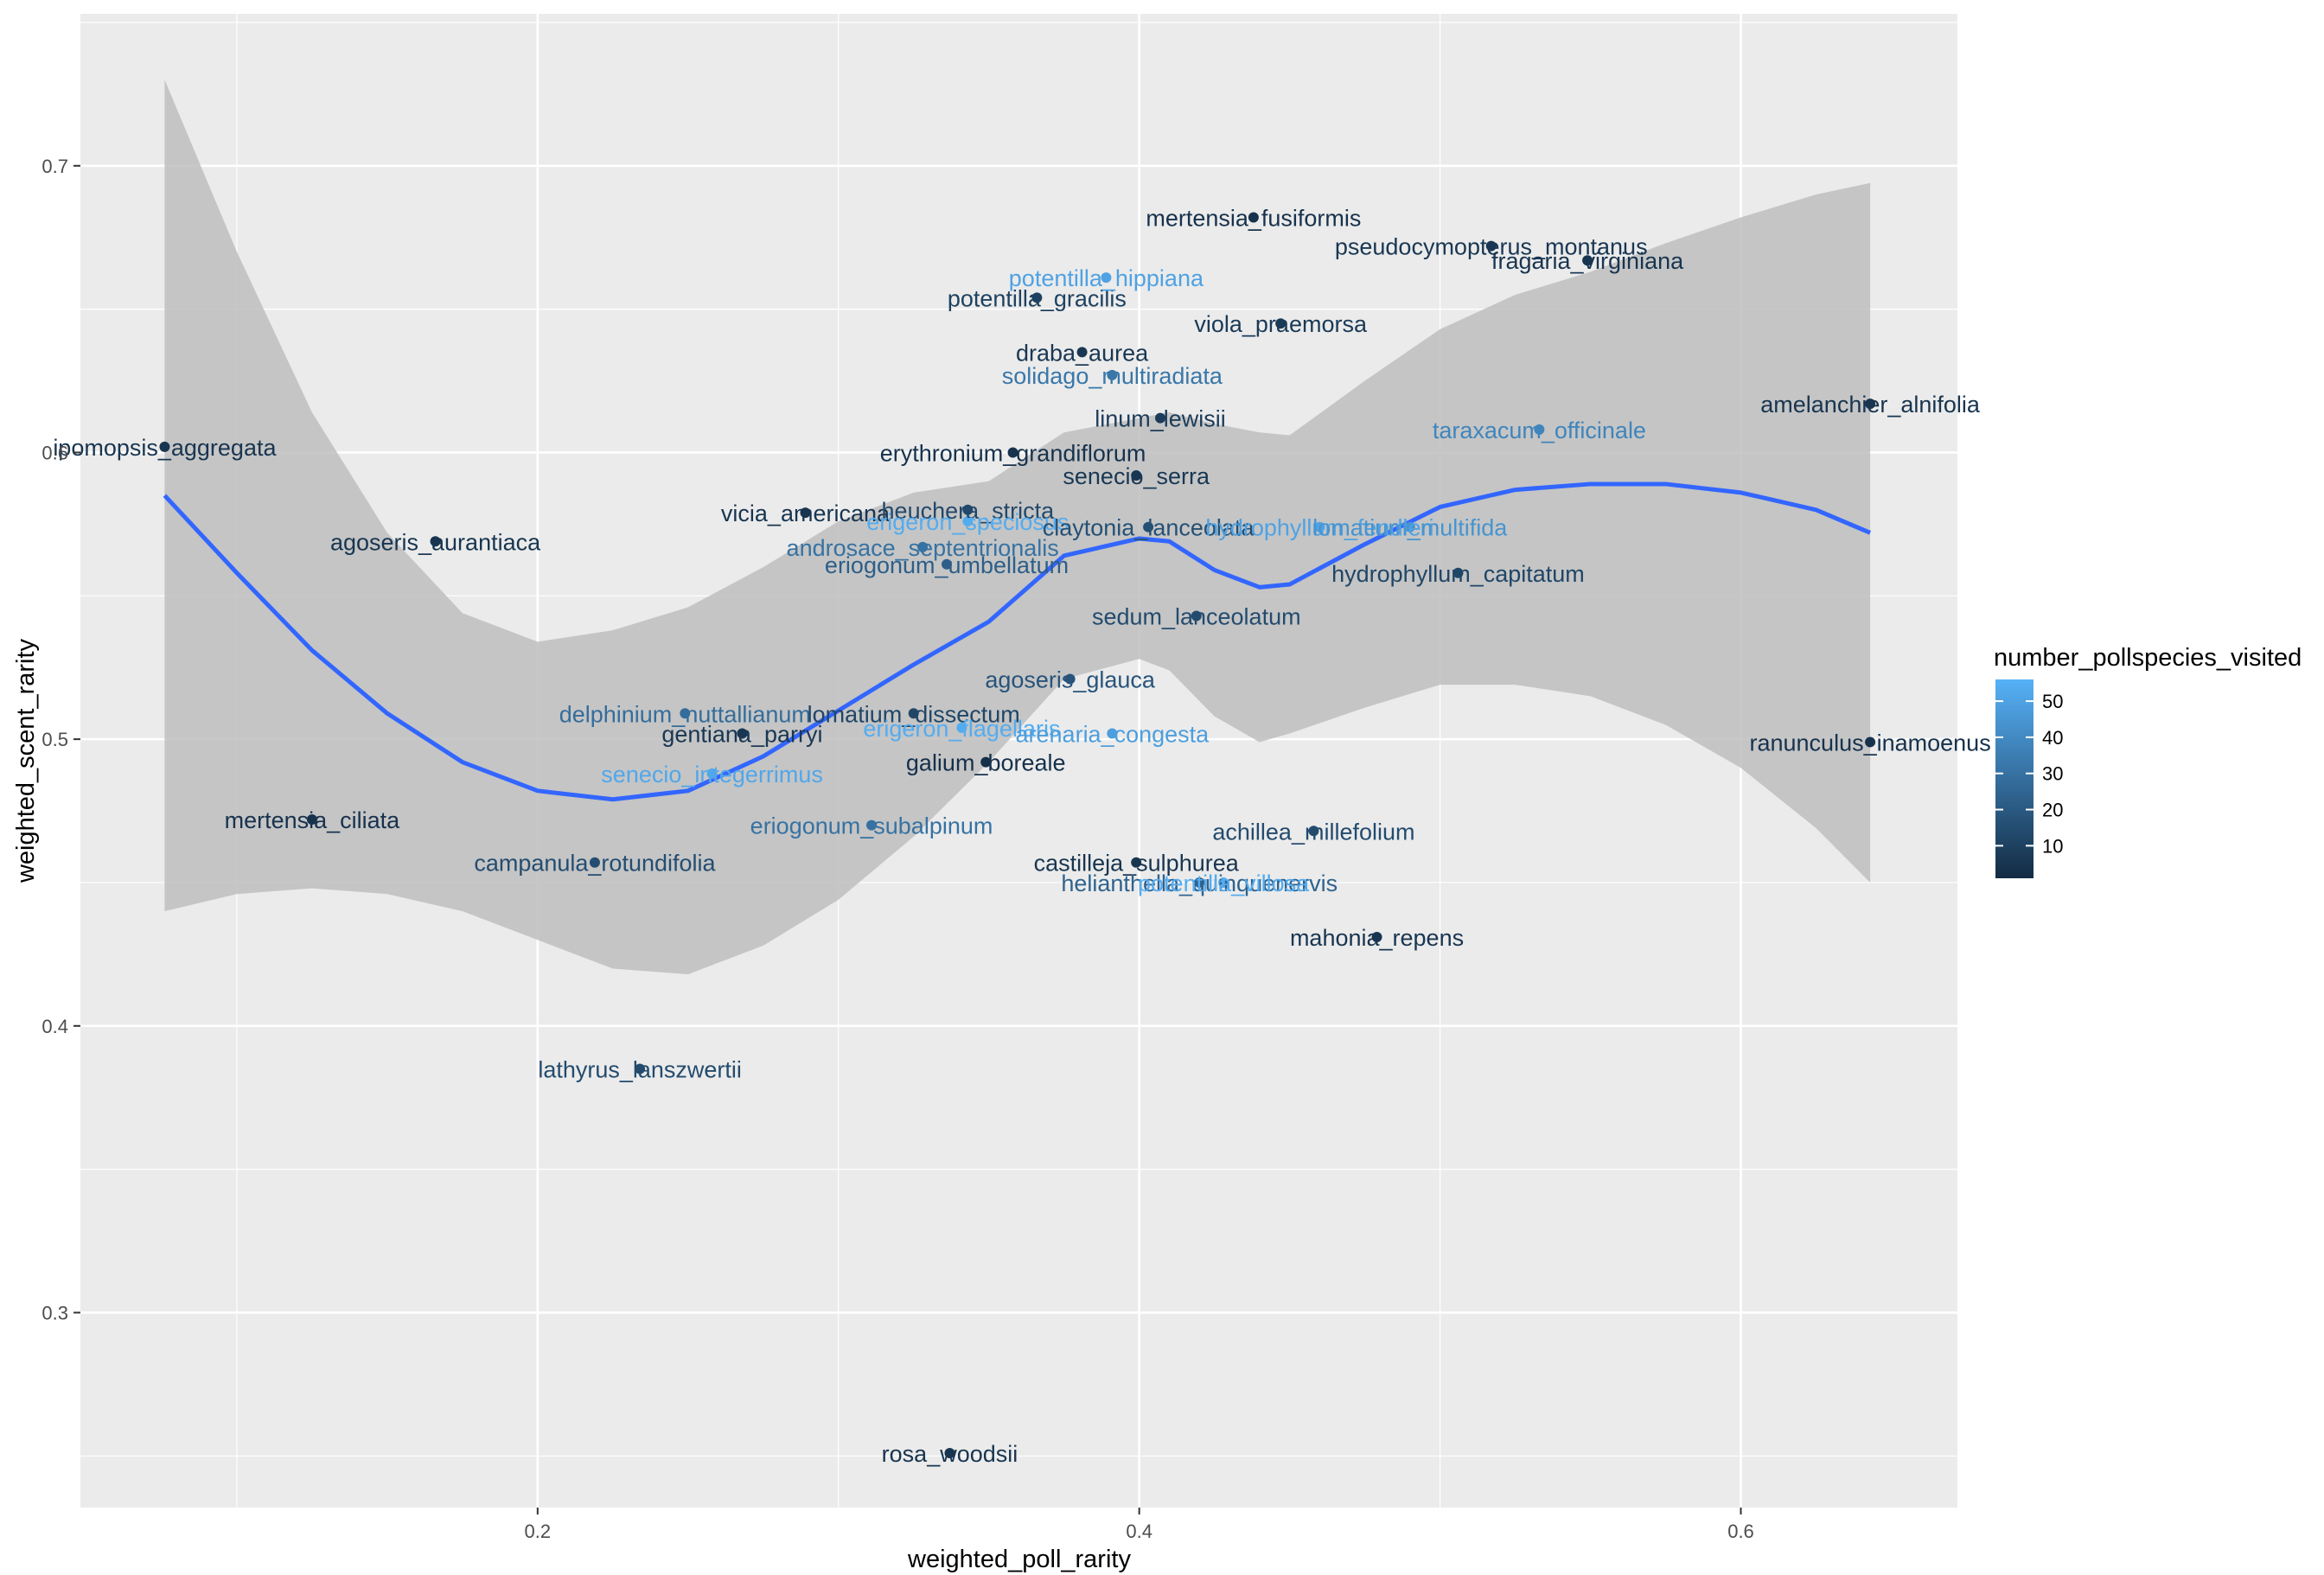 The width and height of the screenshot is (2324, 1575). What do you see at coordinates (1082, 353) in the screenshot?
I see `point-label: draba_aurea` at bounding box center [1082, 353].